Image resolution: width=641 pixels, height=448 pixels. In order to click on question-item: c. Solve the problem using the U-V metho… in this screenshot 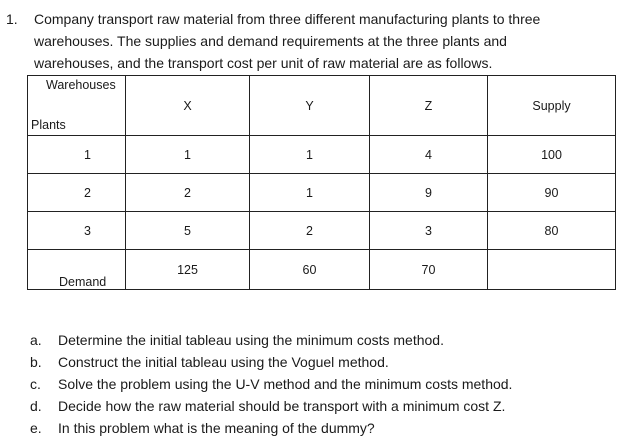, I will do `click(271, 384)`.